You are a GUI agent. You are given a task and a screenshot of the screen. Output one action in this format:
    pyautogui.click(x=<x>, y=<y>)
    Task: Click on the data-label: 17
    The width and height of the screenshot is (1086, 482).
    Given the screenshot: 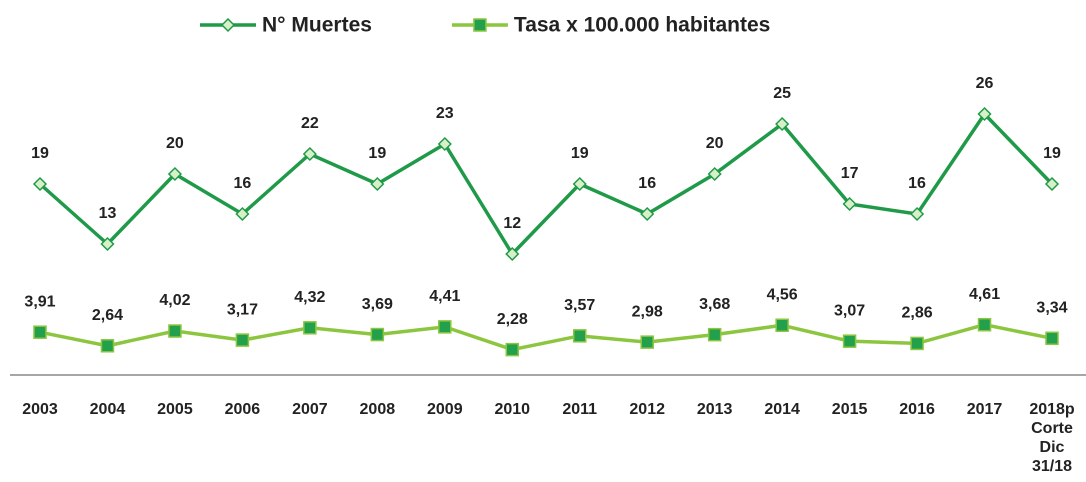 What is the action you would take?
    pyautogui.click(x=850, y=173)
    